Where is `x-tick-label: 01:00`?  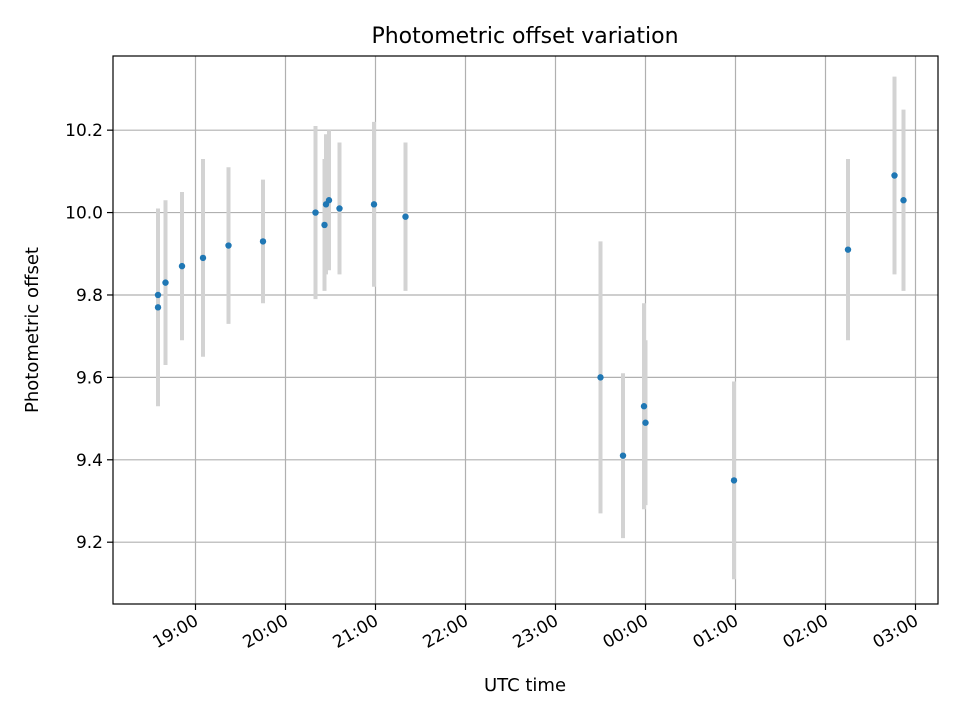 x-tick-label: 01:00 is located at coordinates (716, 632).